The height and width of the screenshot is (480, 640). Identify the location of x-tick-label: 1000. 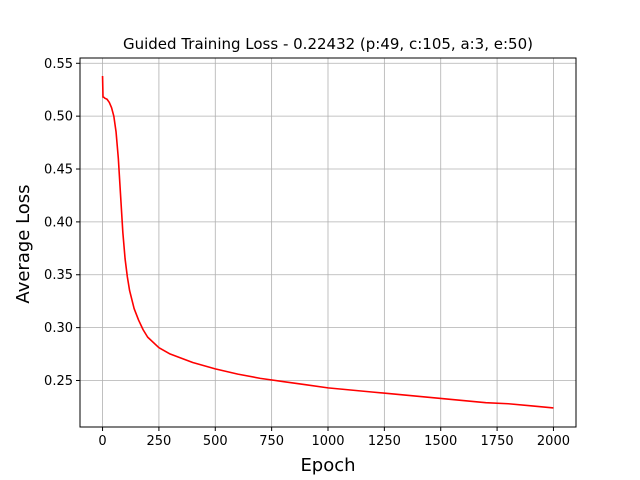
(327, 441).